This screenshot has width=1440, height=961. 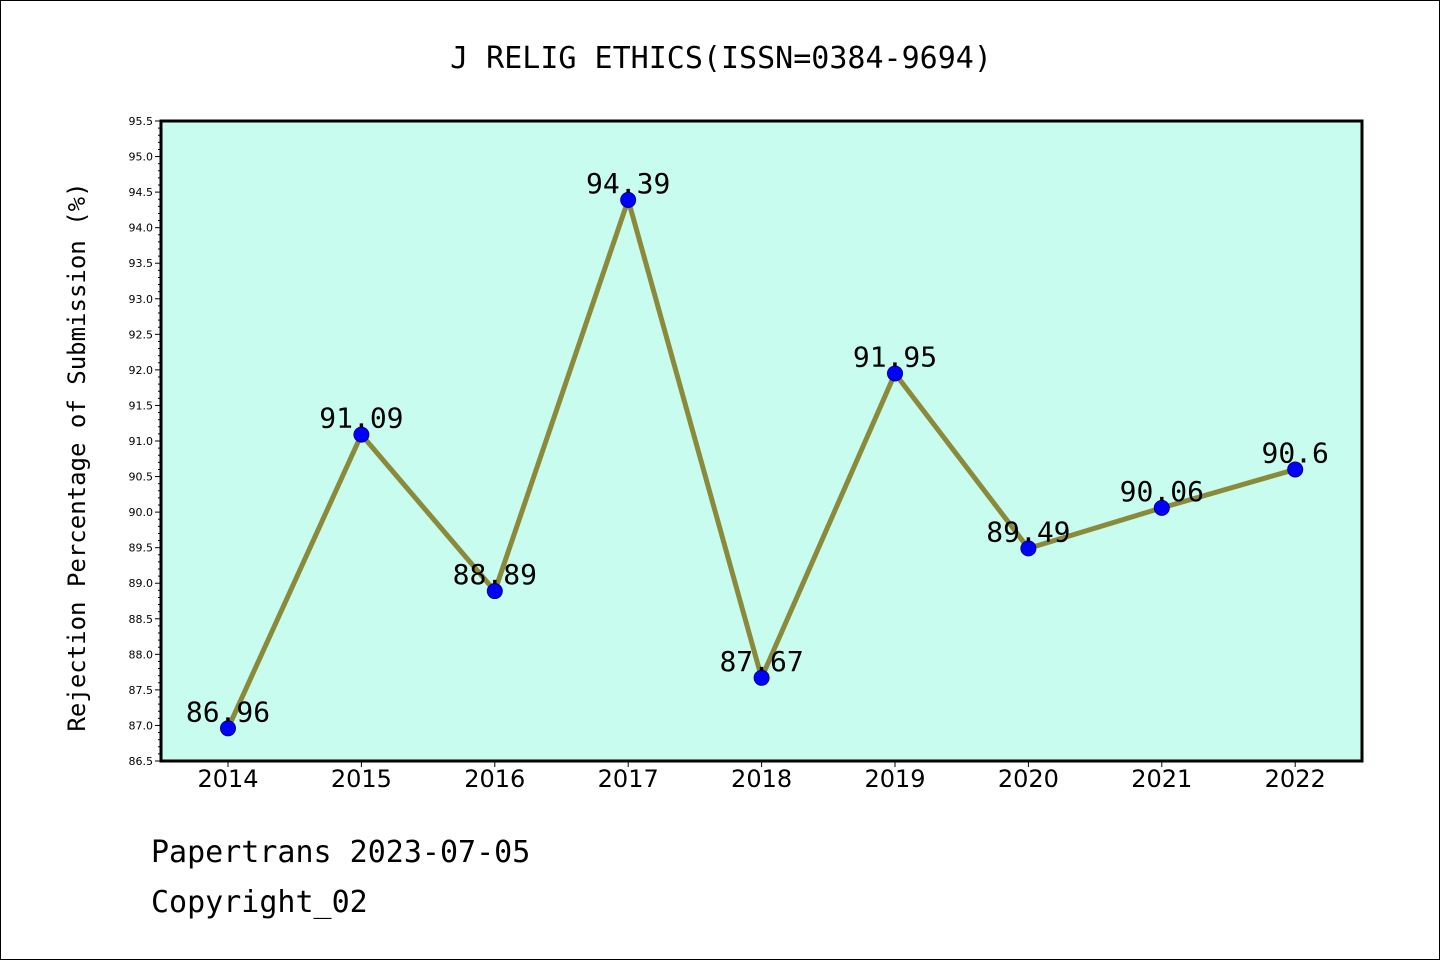 What do you see at coordinates (494, 779) in the screenshot?
I see `x-tick-label: 2016` at bounding box center [494, 779].